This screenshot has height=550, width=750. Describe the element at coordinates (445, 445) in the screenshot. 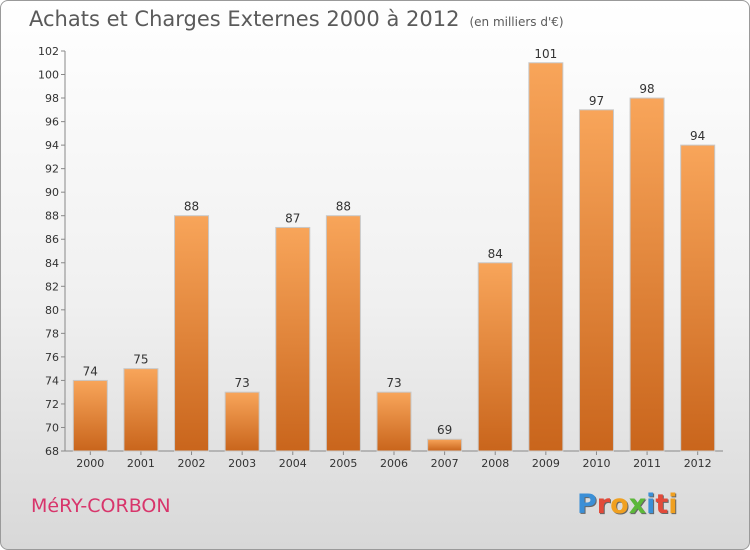

I see `bar-2007` at that location.